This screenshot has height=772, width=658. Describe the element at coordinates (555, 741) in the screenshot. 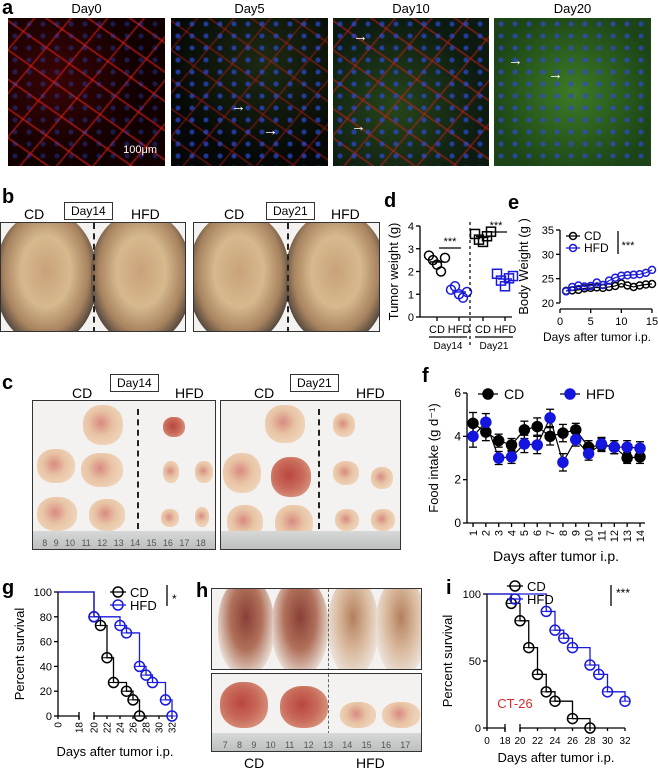

I see `x-tick-label: 24` at that location.